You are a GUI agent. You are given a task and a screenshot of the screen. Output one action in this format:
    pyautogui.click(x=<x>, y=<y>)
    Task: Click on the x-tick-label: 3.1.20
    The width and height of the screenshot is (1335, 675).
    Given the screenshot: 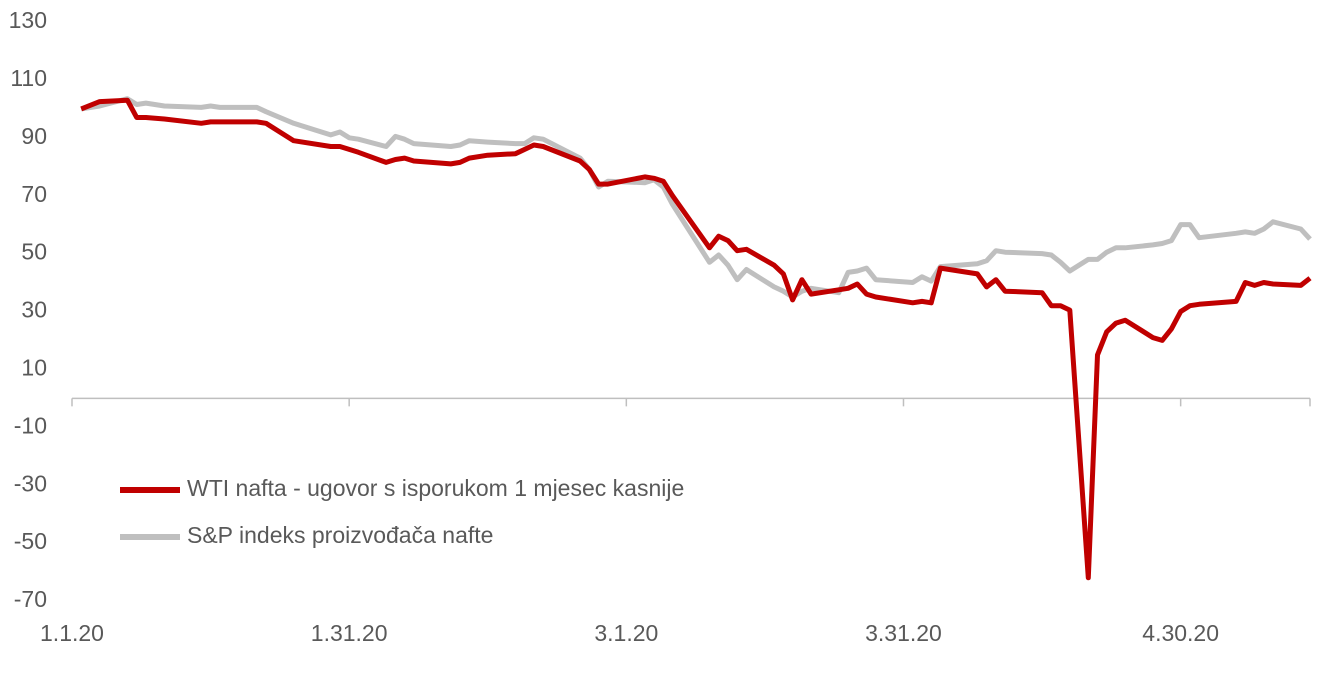 What is the action you would take?
    pyautogui.click(x=626, y=633)
    